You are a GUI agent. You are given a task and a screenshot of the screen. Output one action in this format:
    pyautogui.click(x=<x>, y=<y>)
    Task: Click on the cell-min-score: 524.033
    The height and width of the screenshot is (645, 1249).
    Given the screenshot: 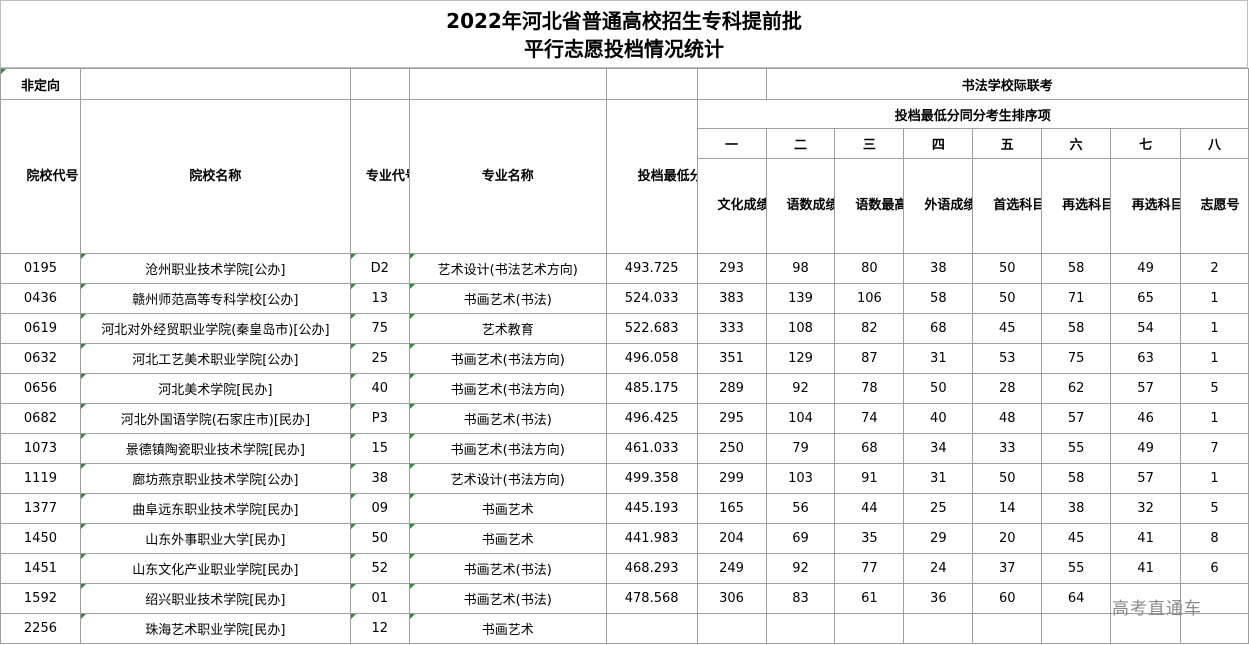 What is the action you would take?
    pyautogui.click(x=651, y=298)
    